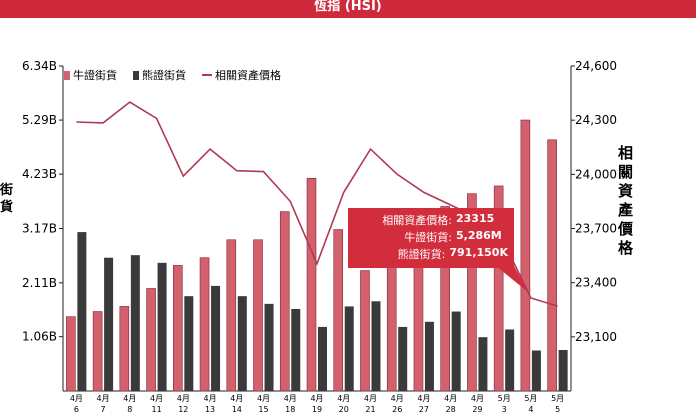 Image resolution: width=696 pixels, height=416 pixels. I want to click on x-tick-day: 11, so click(156, 409).